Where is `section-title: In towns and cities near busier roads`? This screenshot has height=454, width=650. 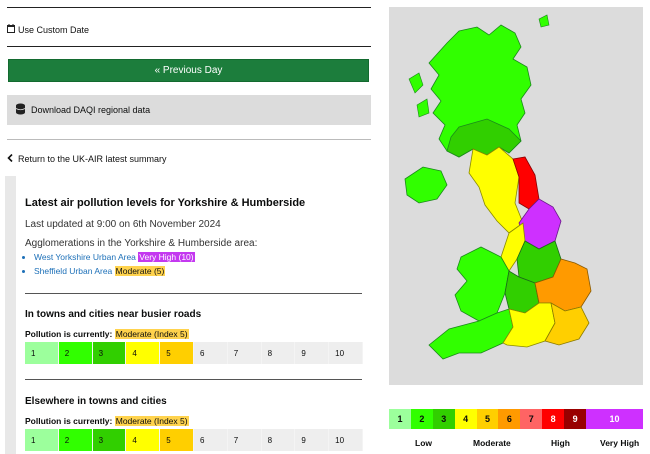 section-title: In towns and cities near busier roads is located at coordinates (113, 314).